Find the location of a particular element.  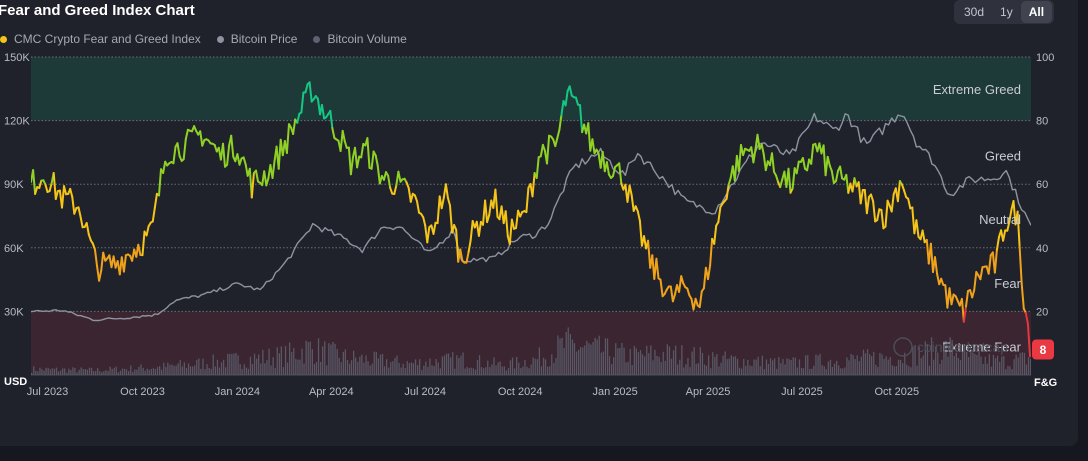

legend-label: Bitcoin Volume is located at coordinates (367, 39).